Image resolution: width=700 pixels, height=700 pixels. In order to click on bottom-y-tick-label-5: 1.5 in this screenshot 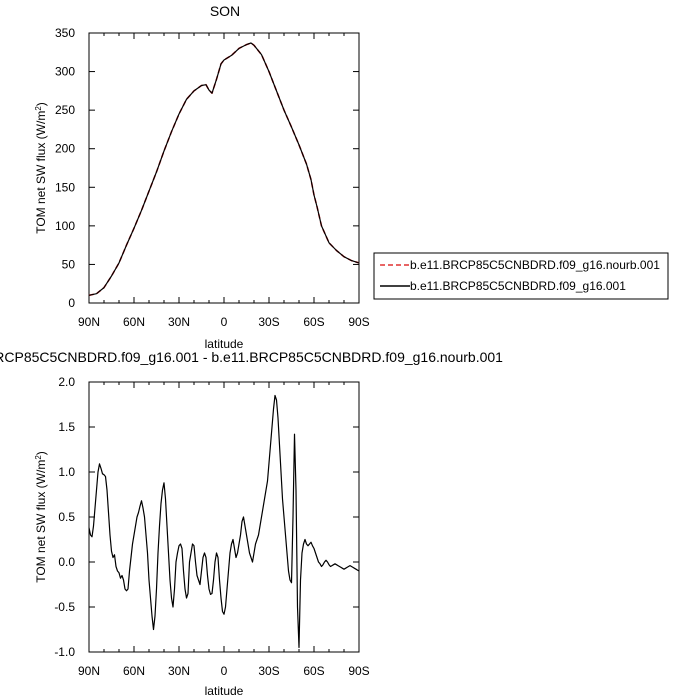, I will do `click(66, 427)`.